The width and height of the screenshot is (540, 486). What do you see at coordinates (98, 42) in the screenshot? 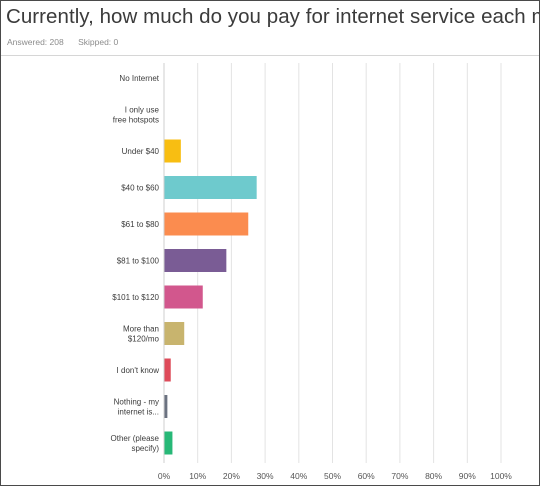
I see `skipped-count: Skipped: 0` at bounding box center [98, 42].